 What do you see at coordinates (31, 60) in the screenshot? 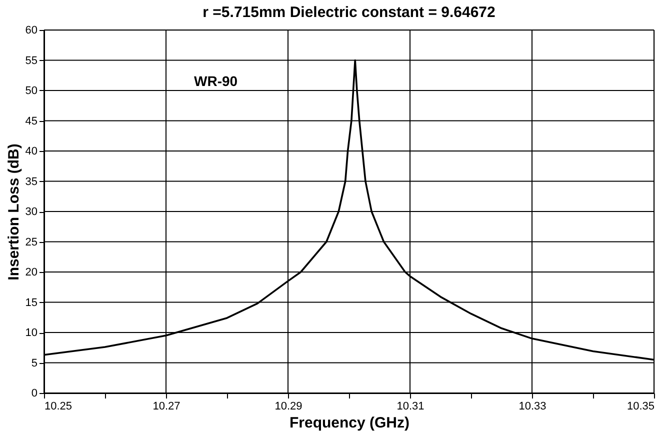
I see `y-tick-label: 55` at bounding box center [31, 60].